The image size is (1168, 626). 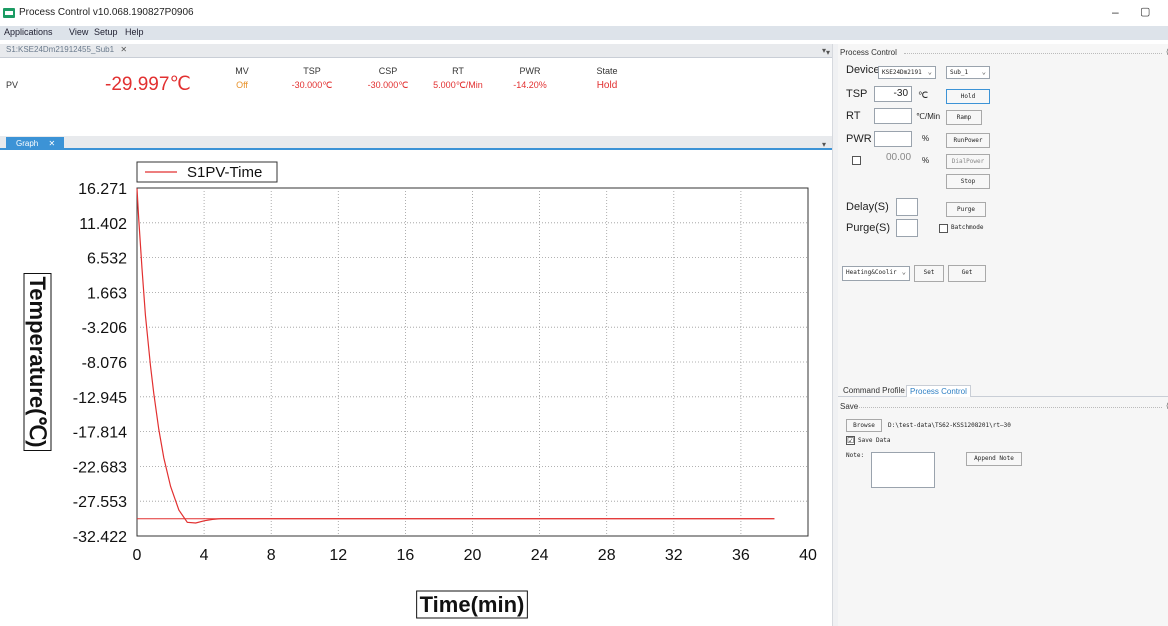 What do you see at coordinates (856, 160) in the screenshot?
I see `dialpower-checkbox` at bounding box center [856, 160].